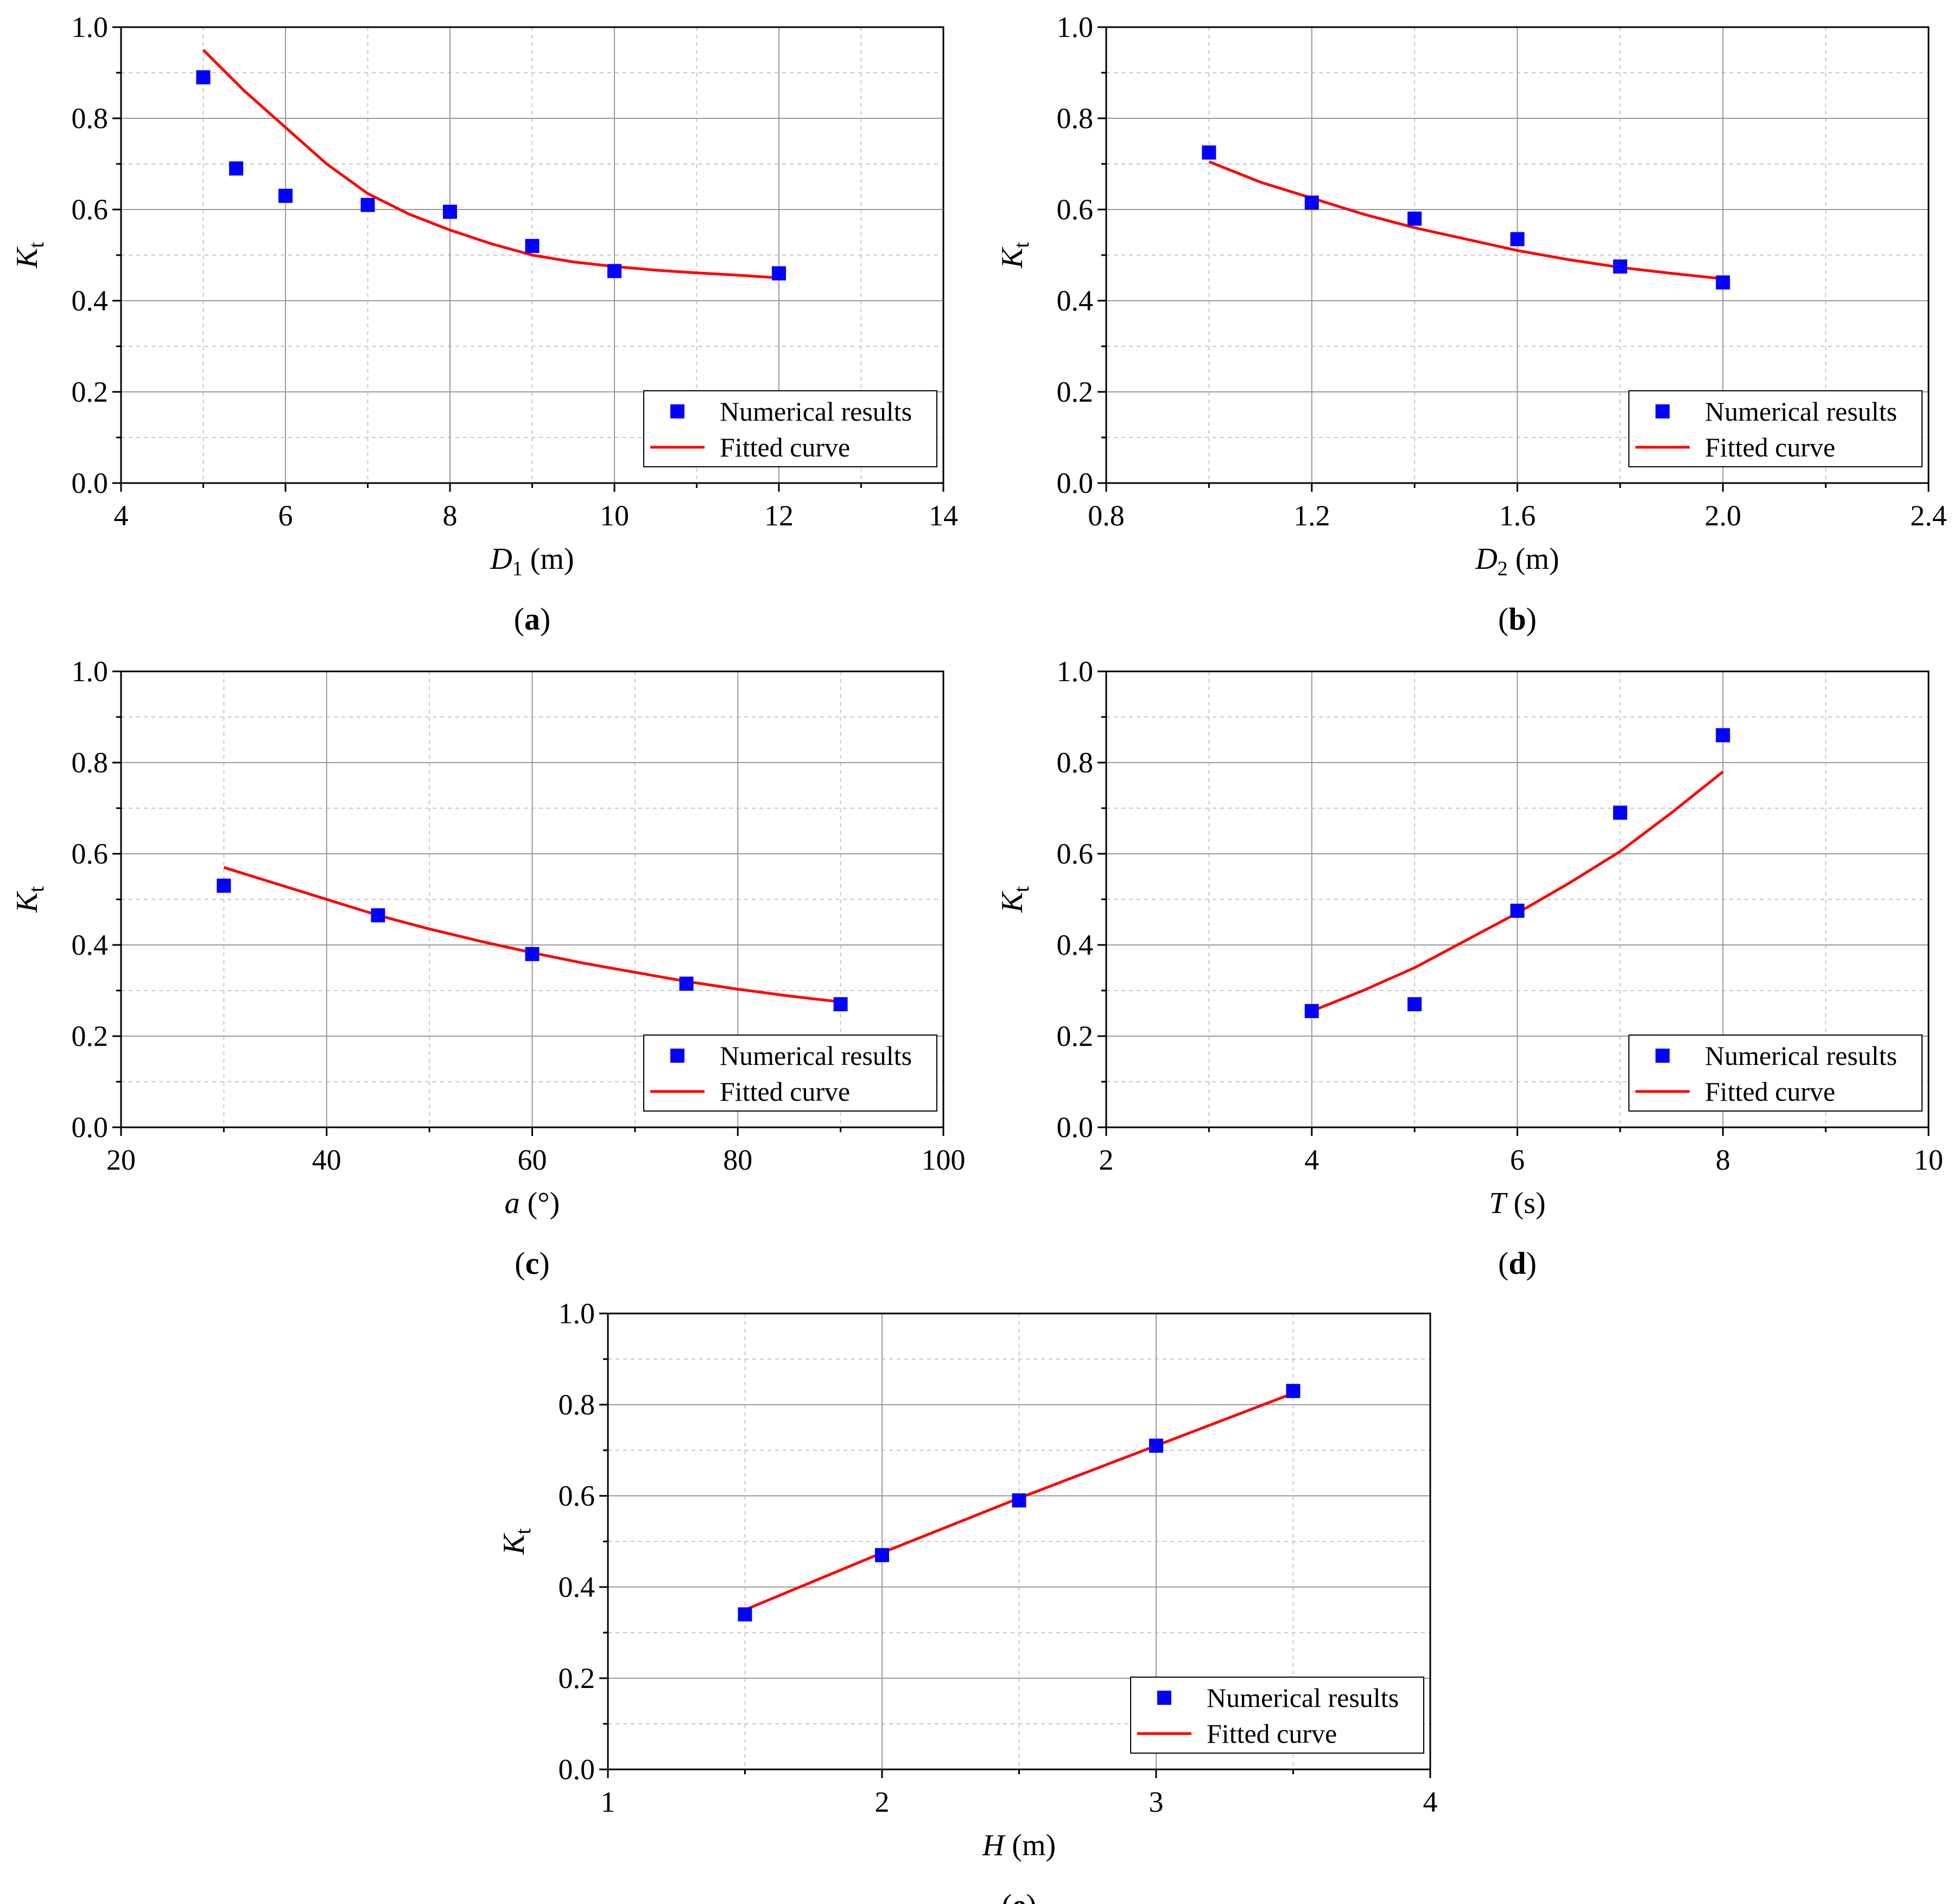 The image size is (1960, 1904). Describe the element at coordinates (1526, 1203) in the screenshot. I see `x-axis-unit: (s)` at that location.